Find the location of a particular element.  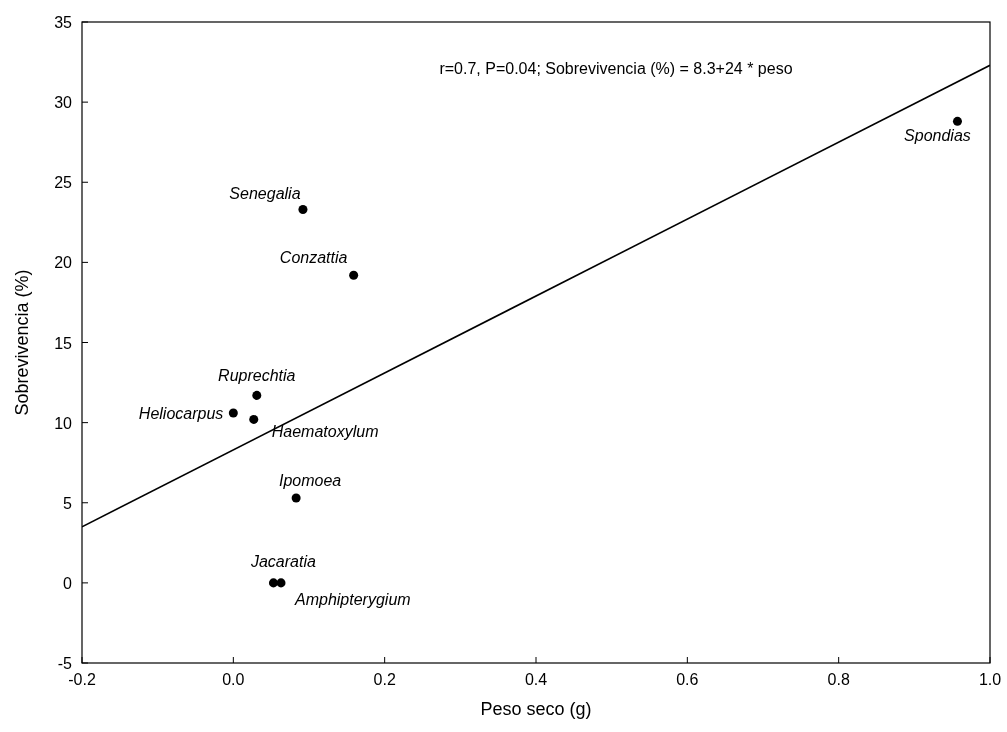

annotation: Heliocarpus is located at coordinates (181, 414).